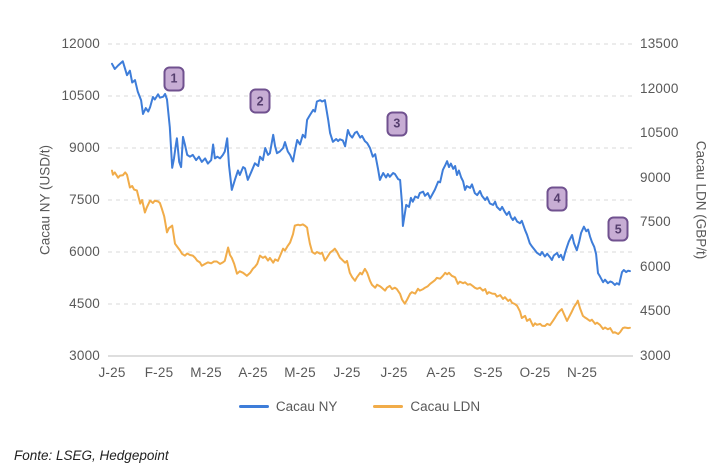  Describe the element at coordinates (557, 199) in the screenshot. I see `annotation-marker-4: 4` at that location.